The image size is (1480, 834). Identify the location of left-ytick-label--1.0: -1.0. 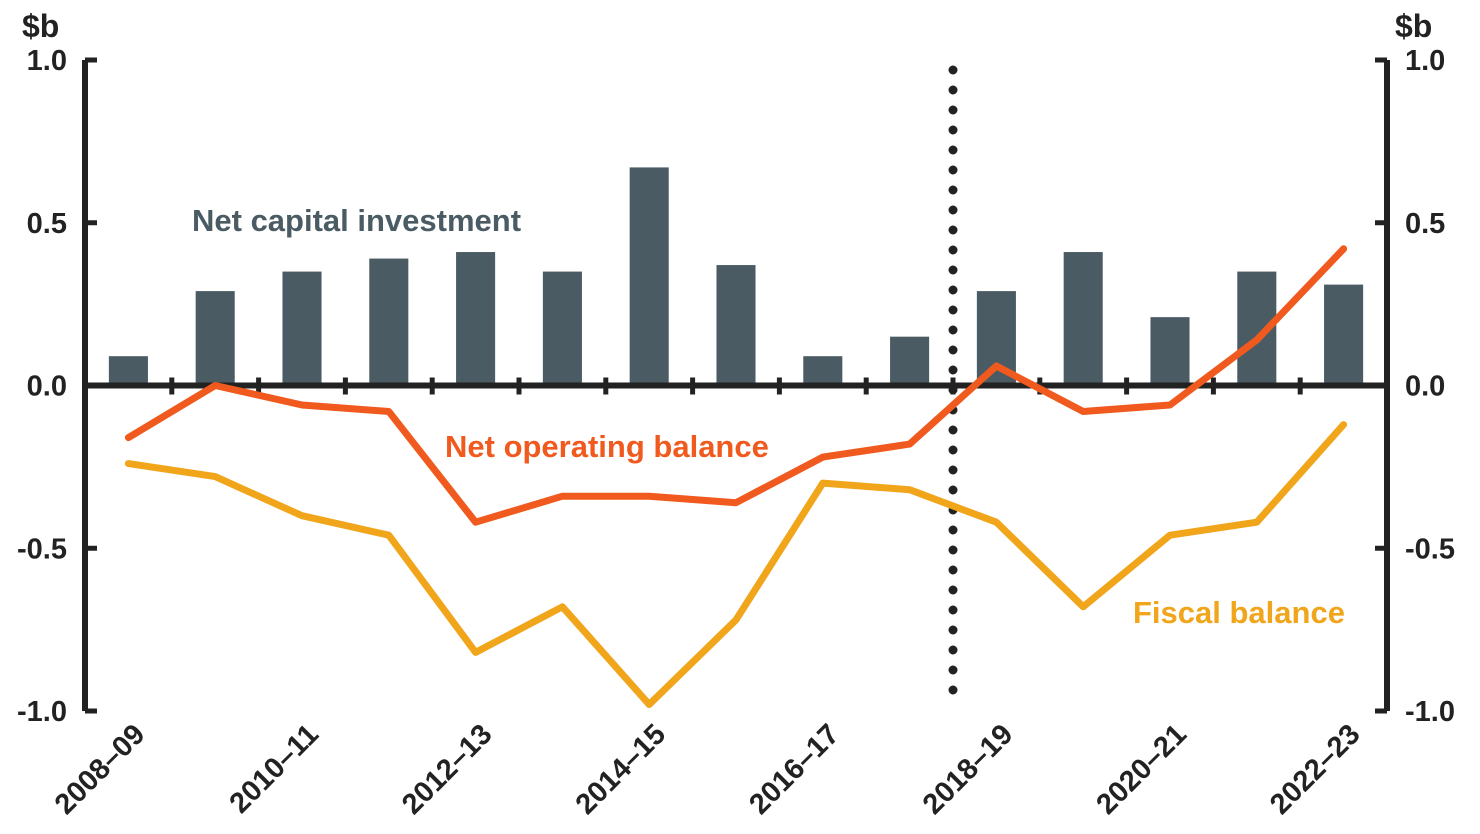
(42, 712).